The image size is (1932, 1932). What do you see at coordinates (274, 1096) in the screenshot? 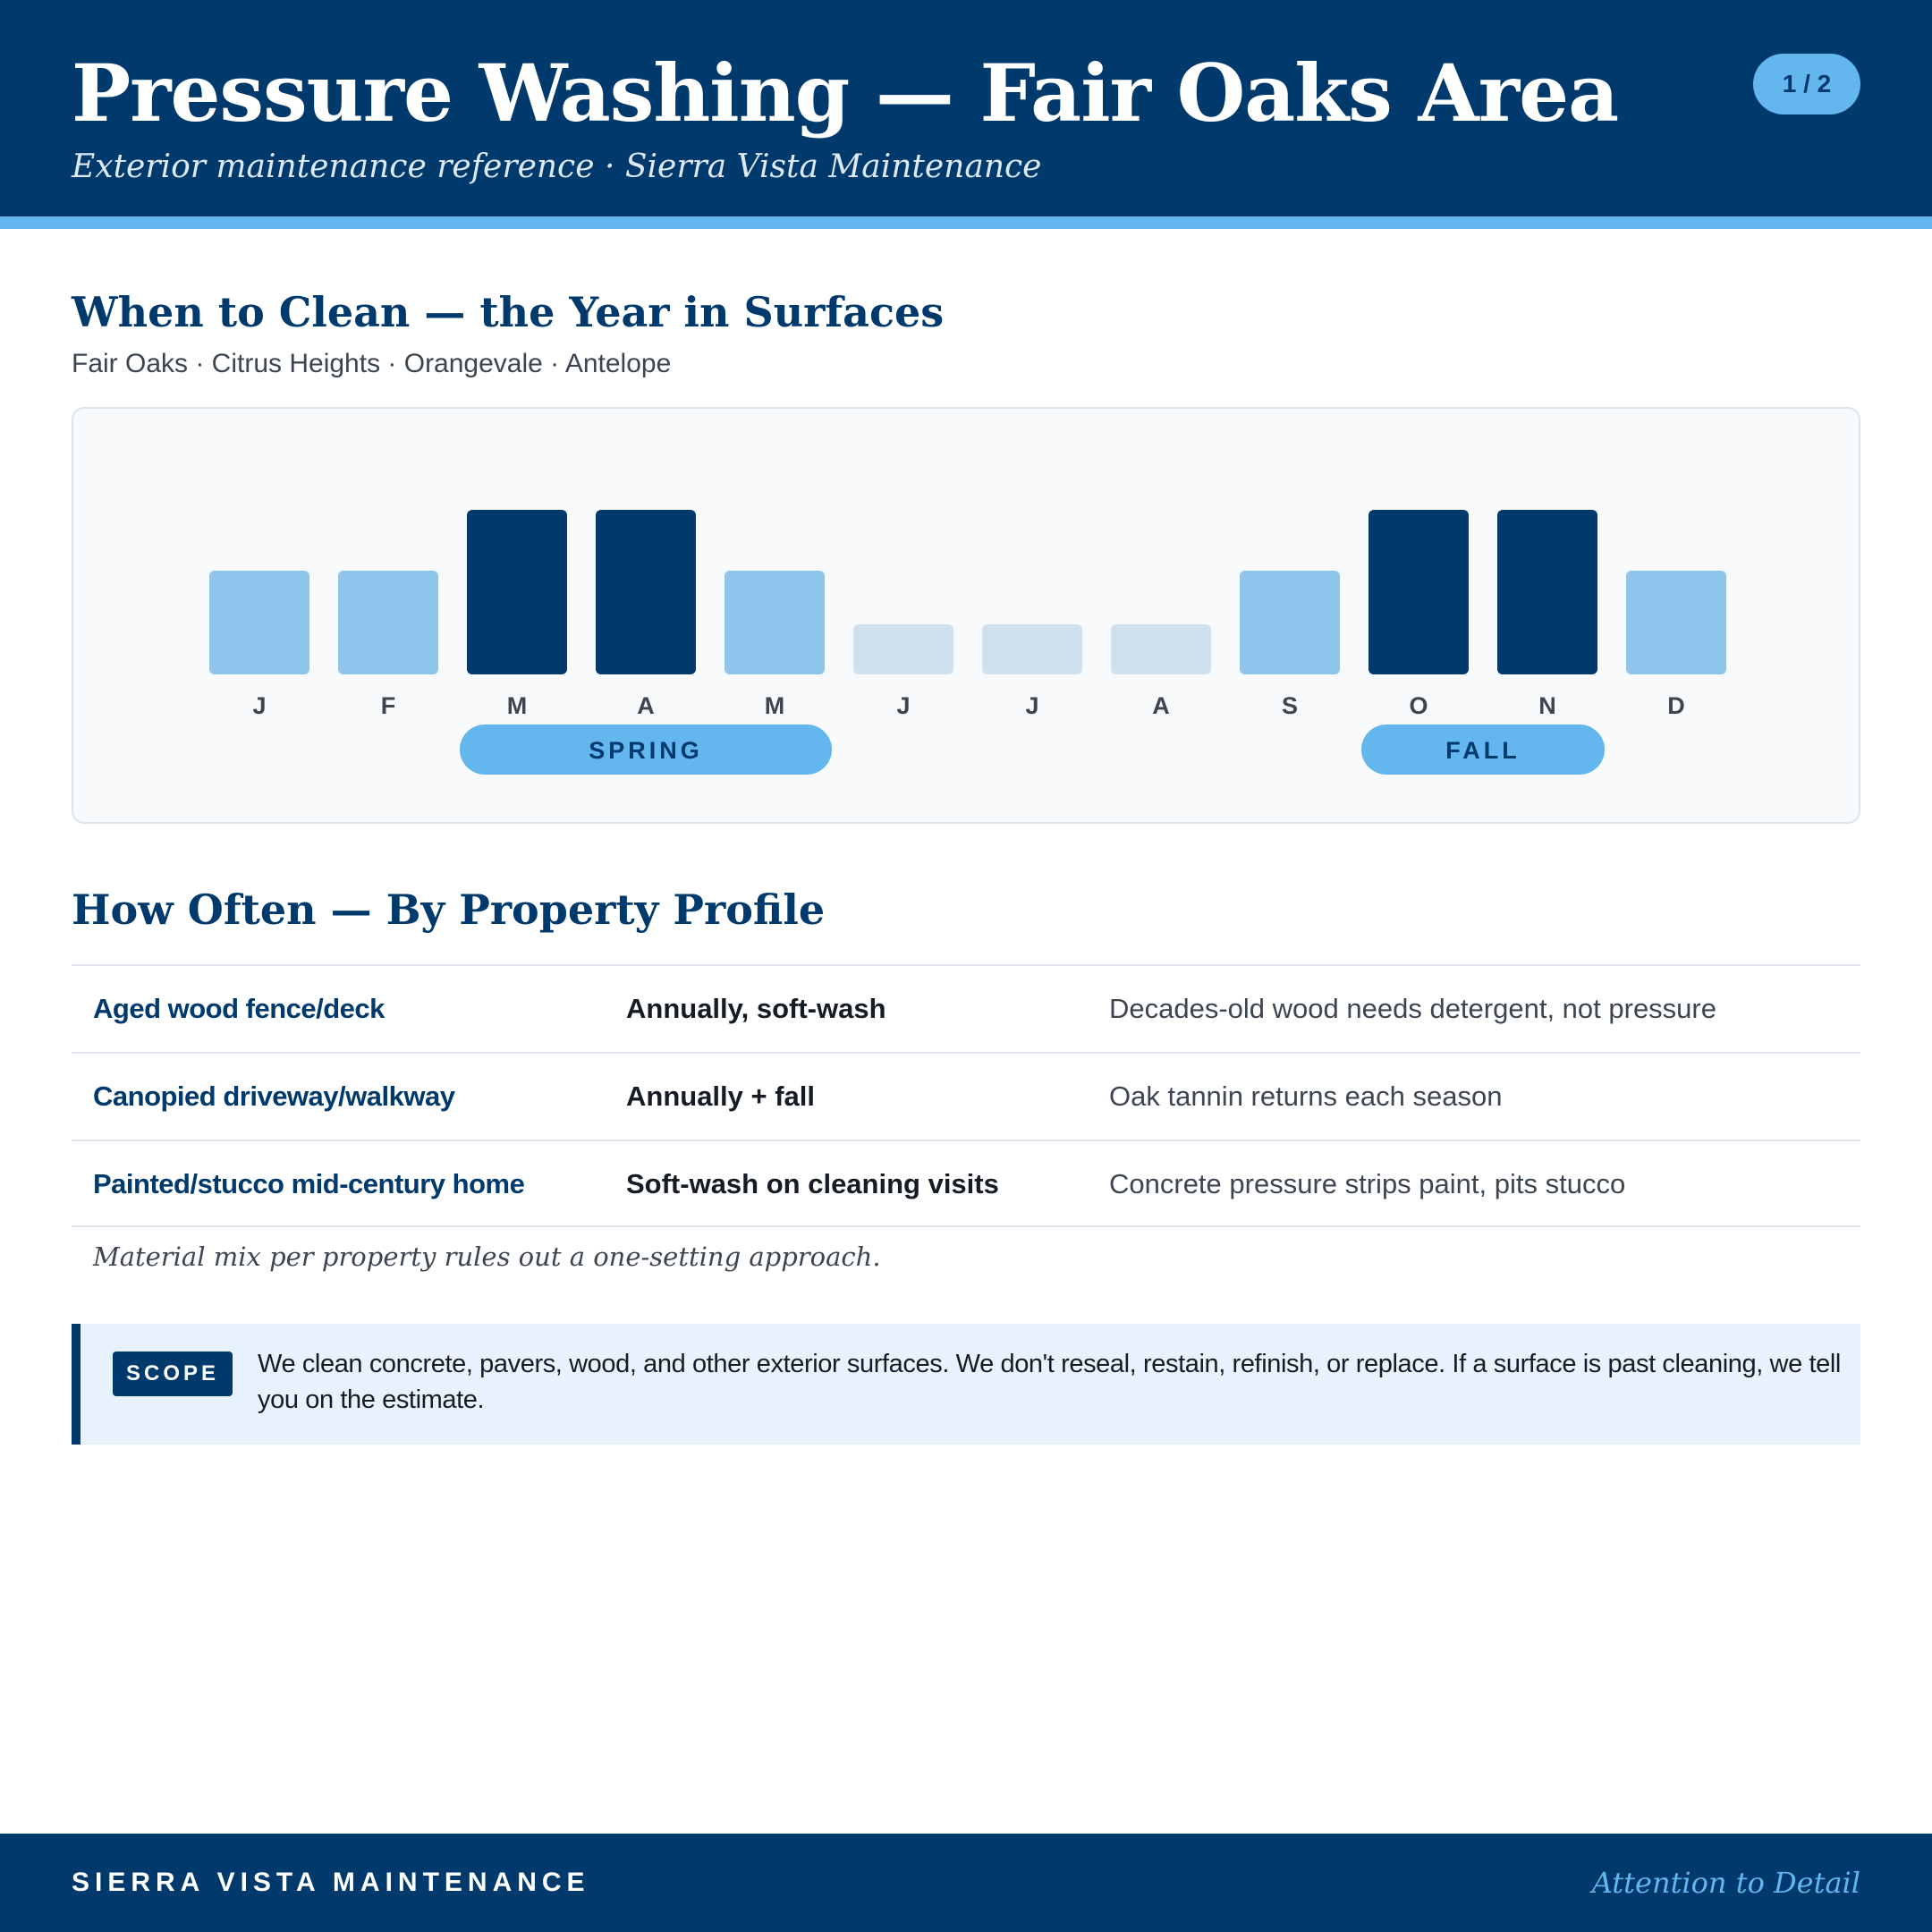
I see `row-profile: Canopied driveway/walkway` at bounding box center [274, 1096].